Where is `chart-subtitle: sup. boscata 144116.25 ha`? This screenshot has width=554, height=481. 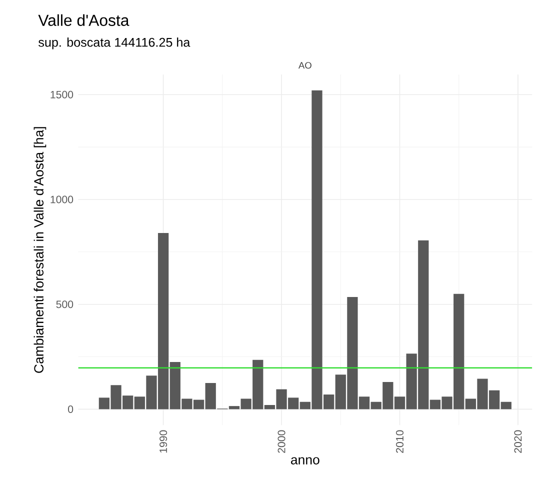 chart-subtitle: sup. boscata 144116.25 ha is located at coordinates (114, 44).